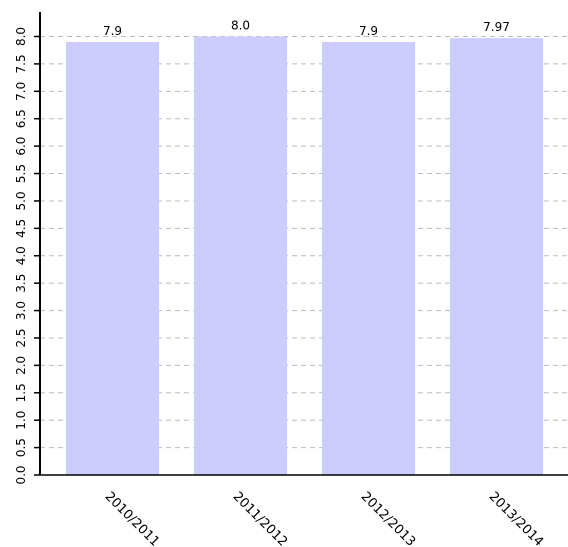  What do you see at coordinates (324, 518) in the screenshot?
I see `x-axis-labels: 2010/2011 2011/2012 2012/2013 2013/2014` at bounding box center [324, 518].